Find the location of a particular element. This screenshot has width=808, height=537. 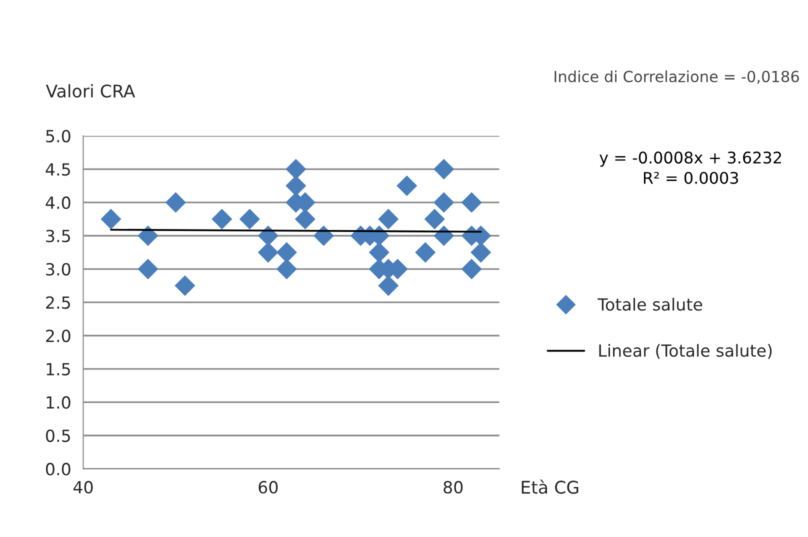

x-axis-title: Età CG is located at coordinates (550, 487).